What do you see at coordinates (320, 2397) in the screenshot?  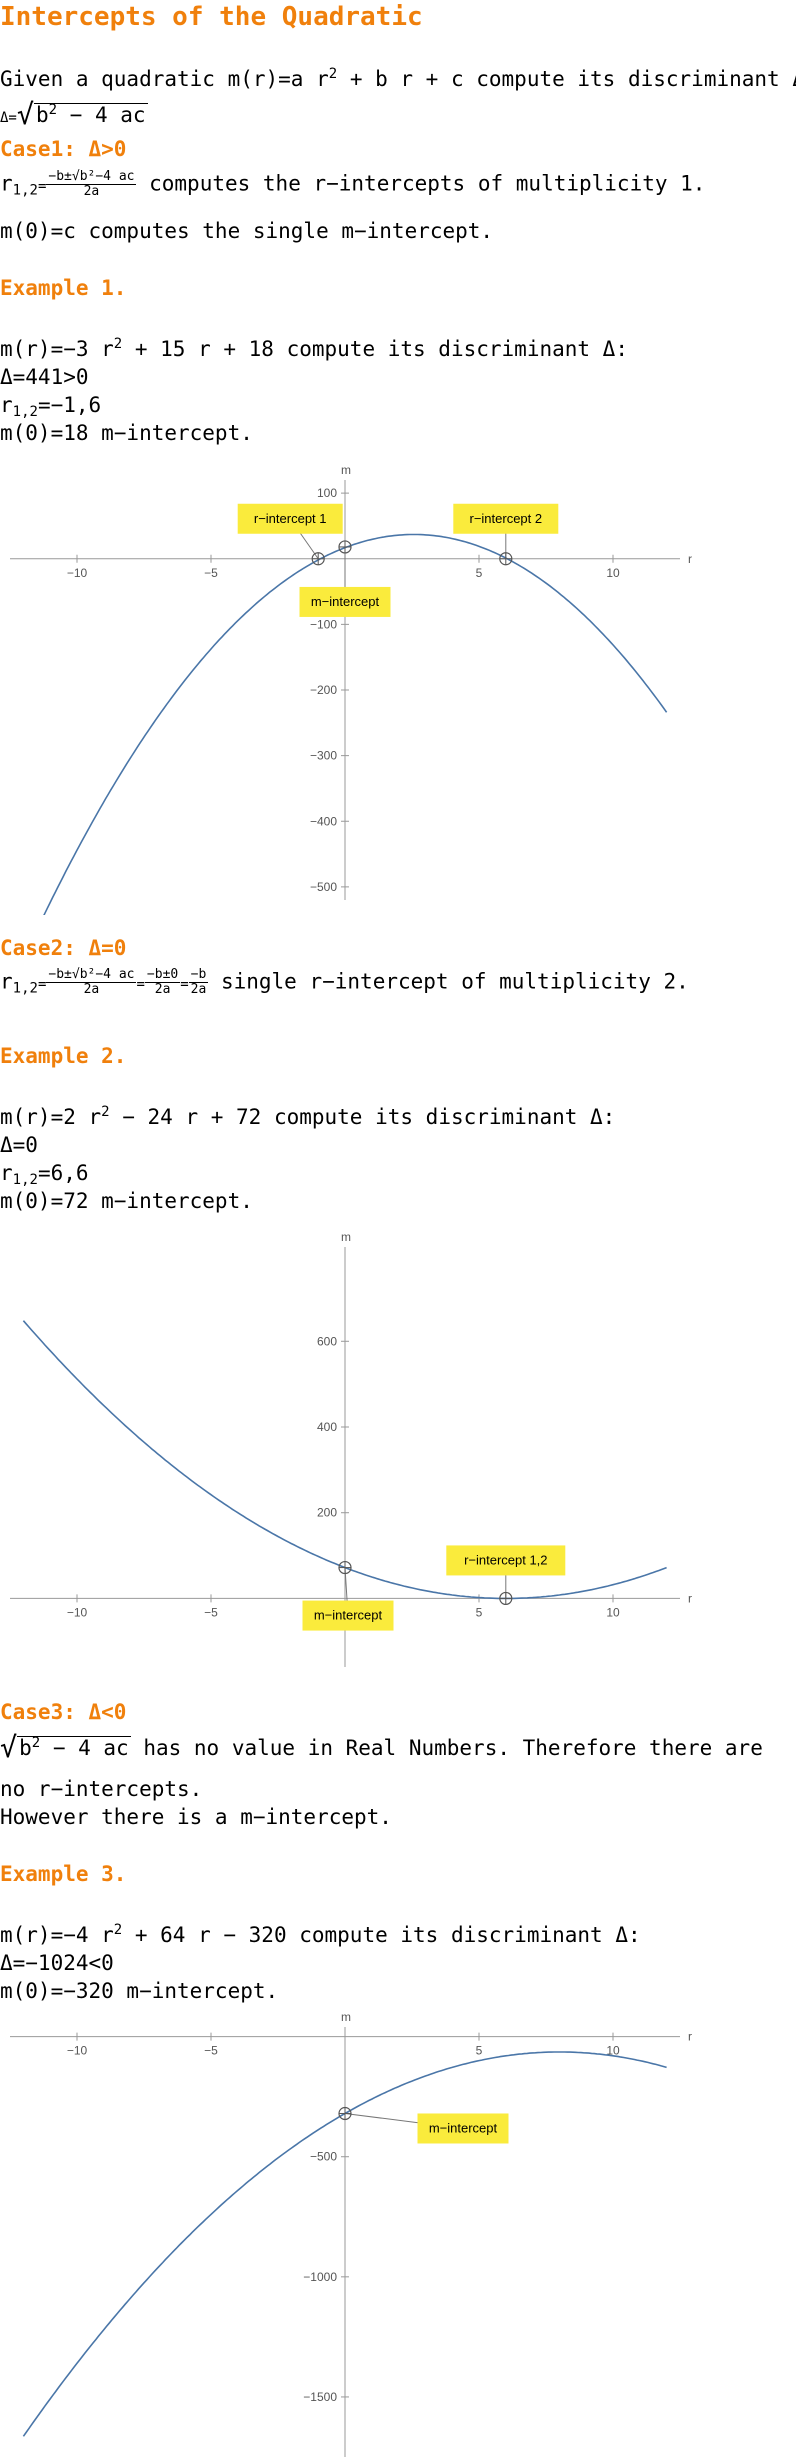 I see `y-tick-label: −1500` at bounding box center [320, 2397].